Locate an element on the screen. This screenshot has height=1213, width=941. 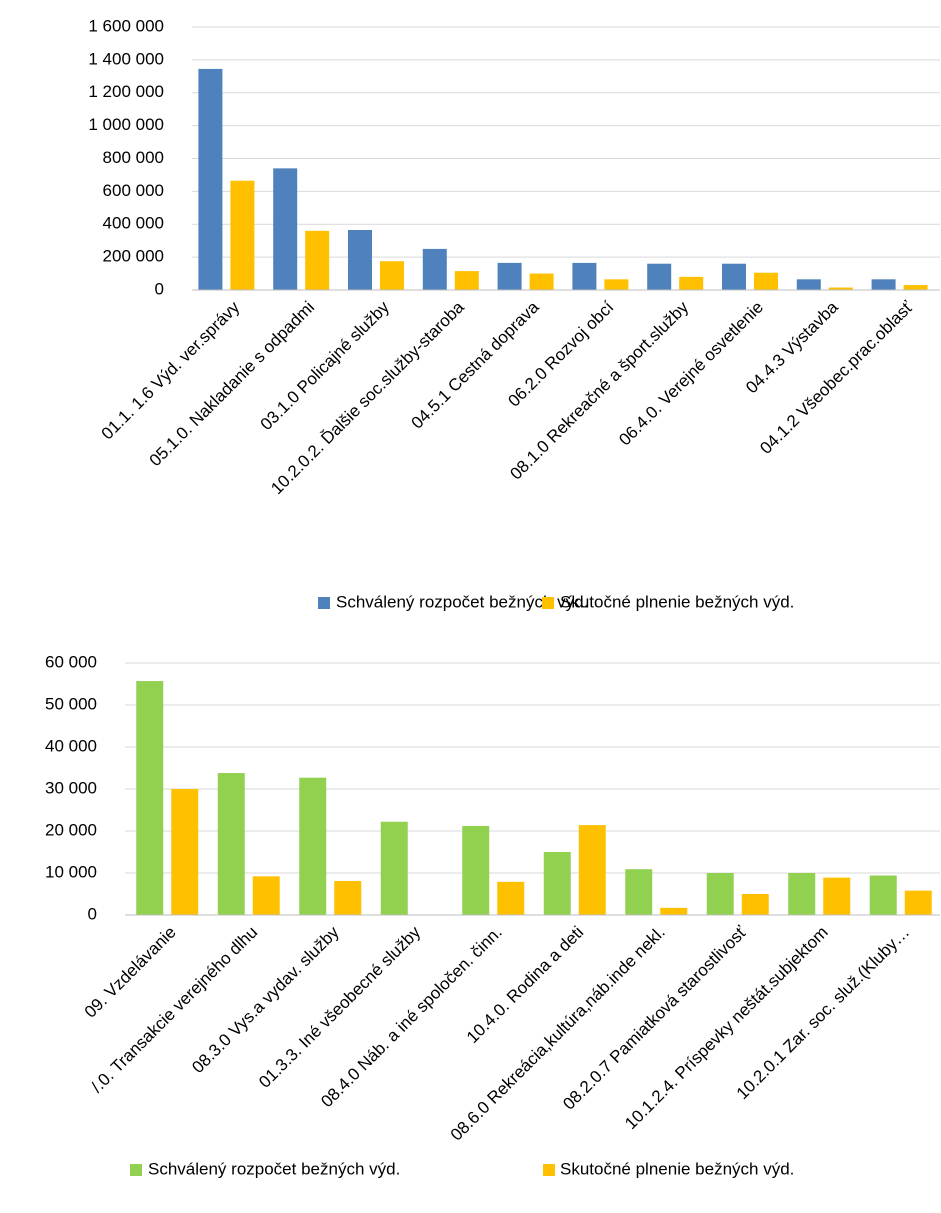
x-tick-label: 06.4.0. Verejné osvetlenie is located at coordinates (691, 374).